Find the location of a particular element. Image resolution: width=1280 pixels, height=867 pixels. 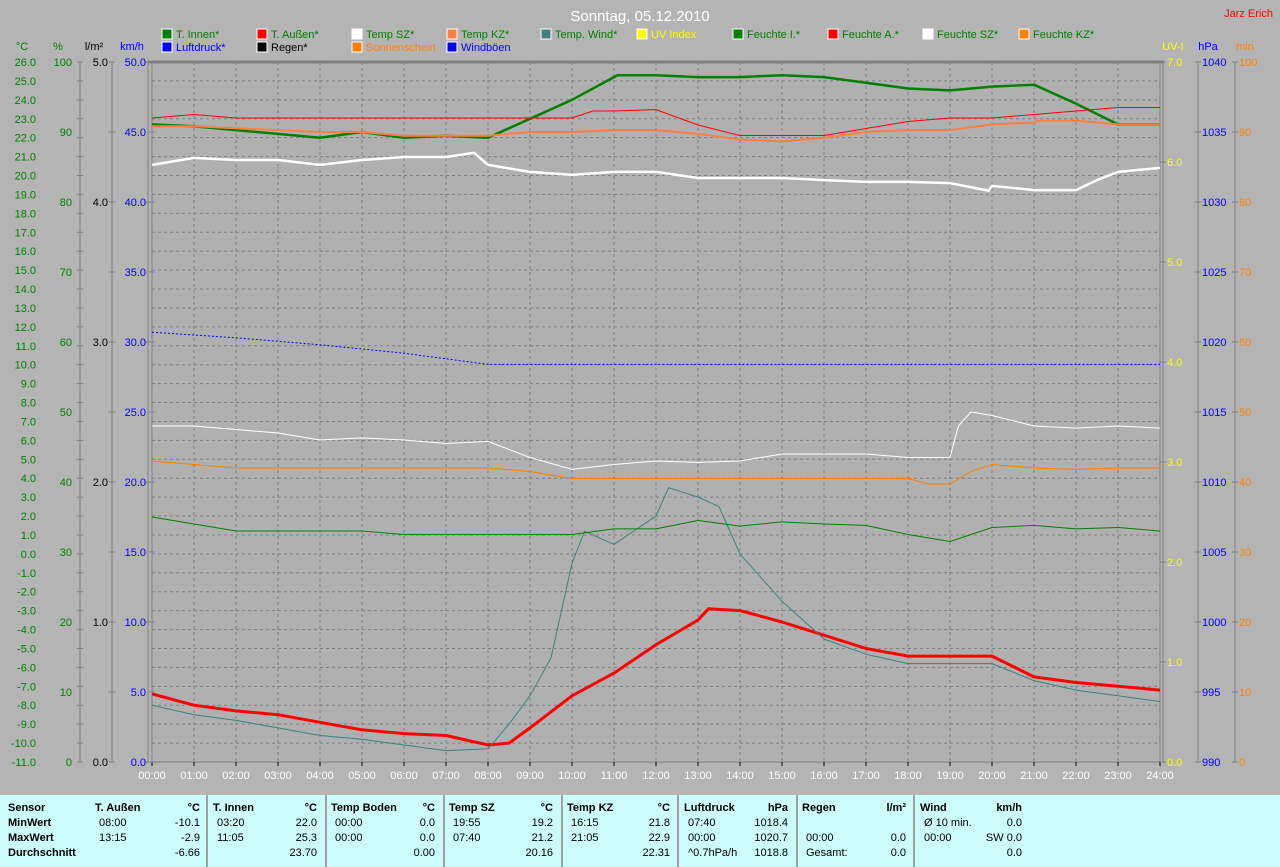

legend-item: Regen* is located at coordinates (289, 48).